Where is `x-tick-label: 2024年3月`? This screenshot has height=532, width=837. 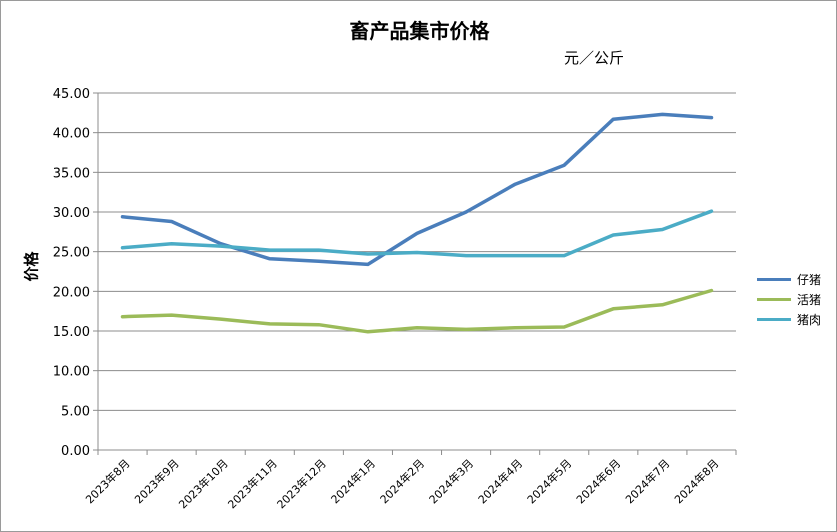
x-tick-label: 2024年3月 is located at coordinates (451, 481).